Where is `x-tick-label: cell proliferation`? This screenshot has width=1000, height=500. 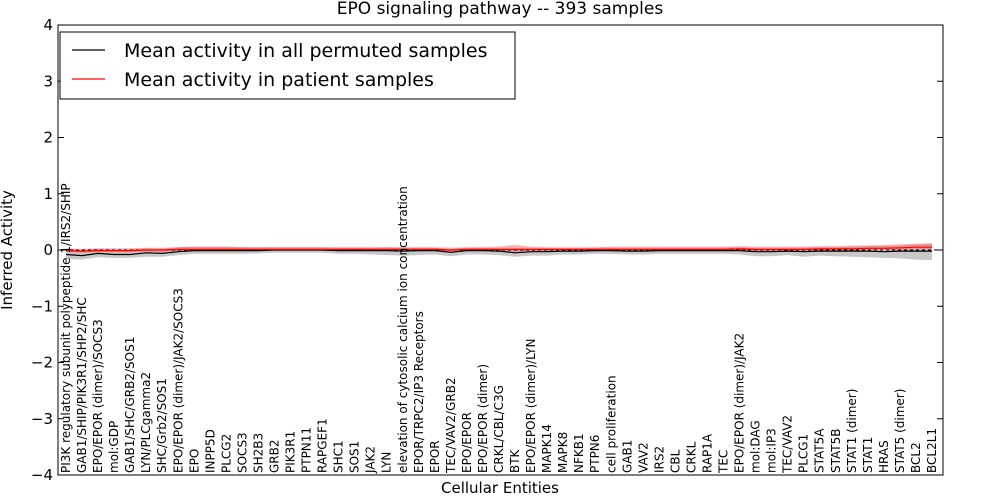 x-tick-label: cell proliferation is located at coordinates (611, 424).